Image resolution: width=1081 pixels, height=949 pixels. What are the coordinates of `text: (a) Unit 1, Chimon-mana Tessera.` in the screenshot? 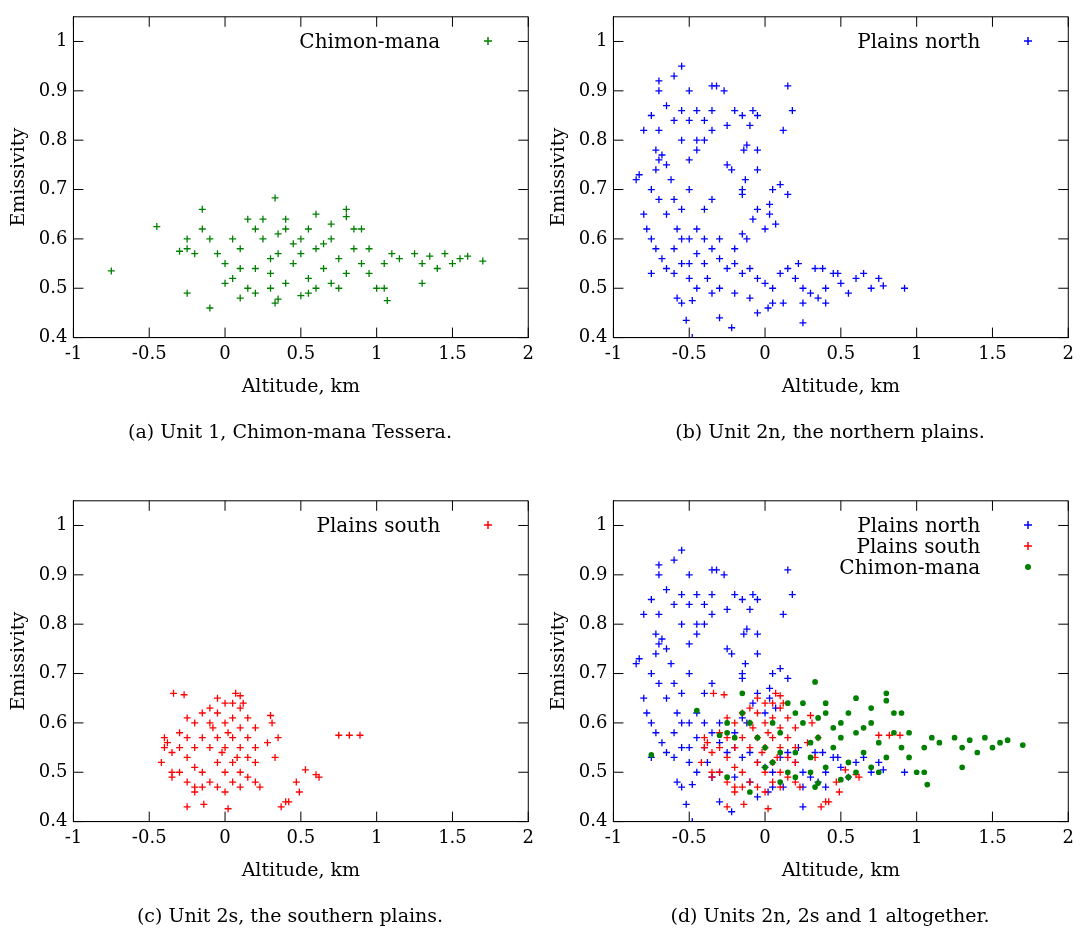 It's located at (290, 431).